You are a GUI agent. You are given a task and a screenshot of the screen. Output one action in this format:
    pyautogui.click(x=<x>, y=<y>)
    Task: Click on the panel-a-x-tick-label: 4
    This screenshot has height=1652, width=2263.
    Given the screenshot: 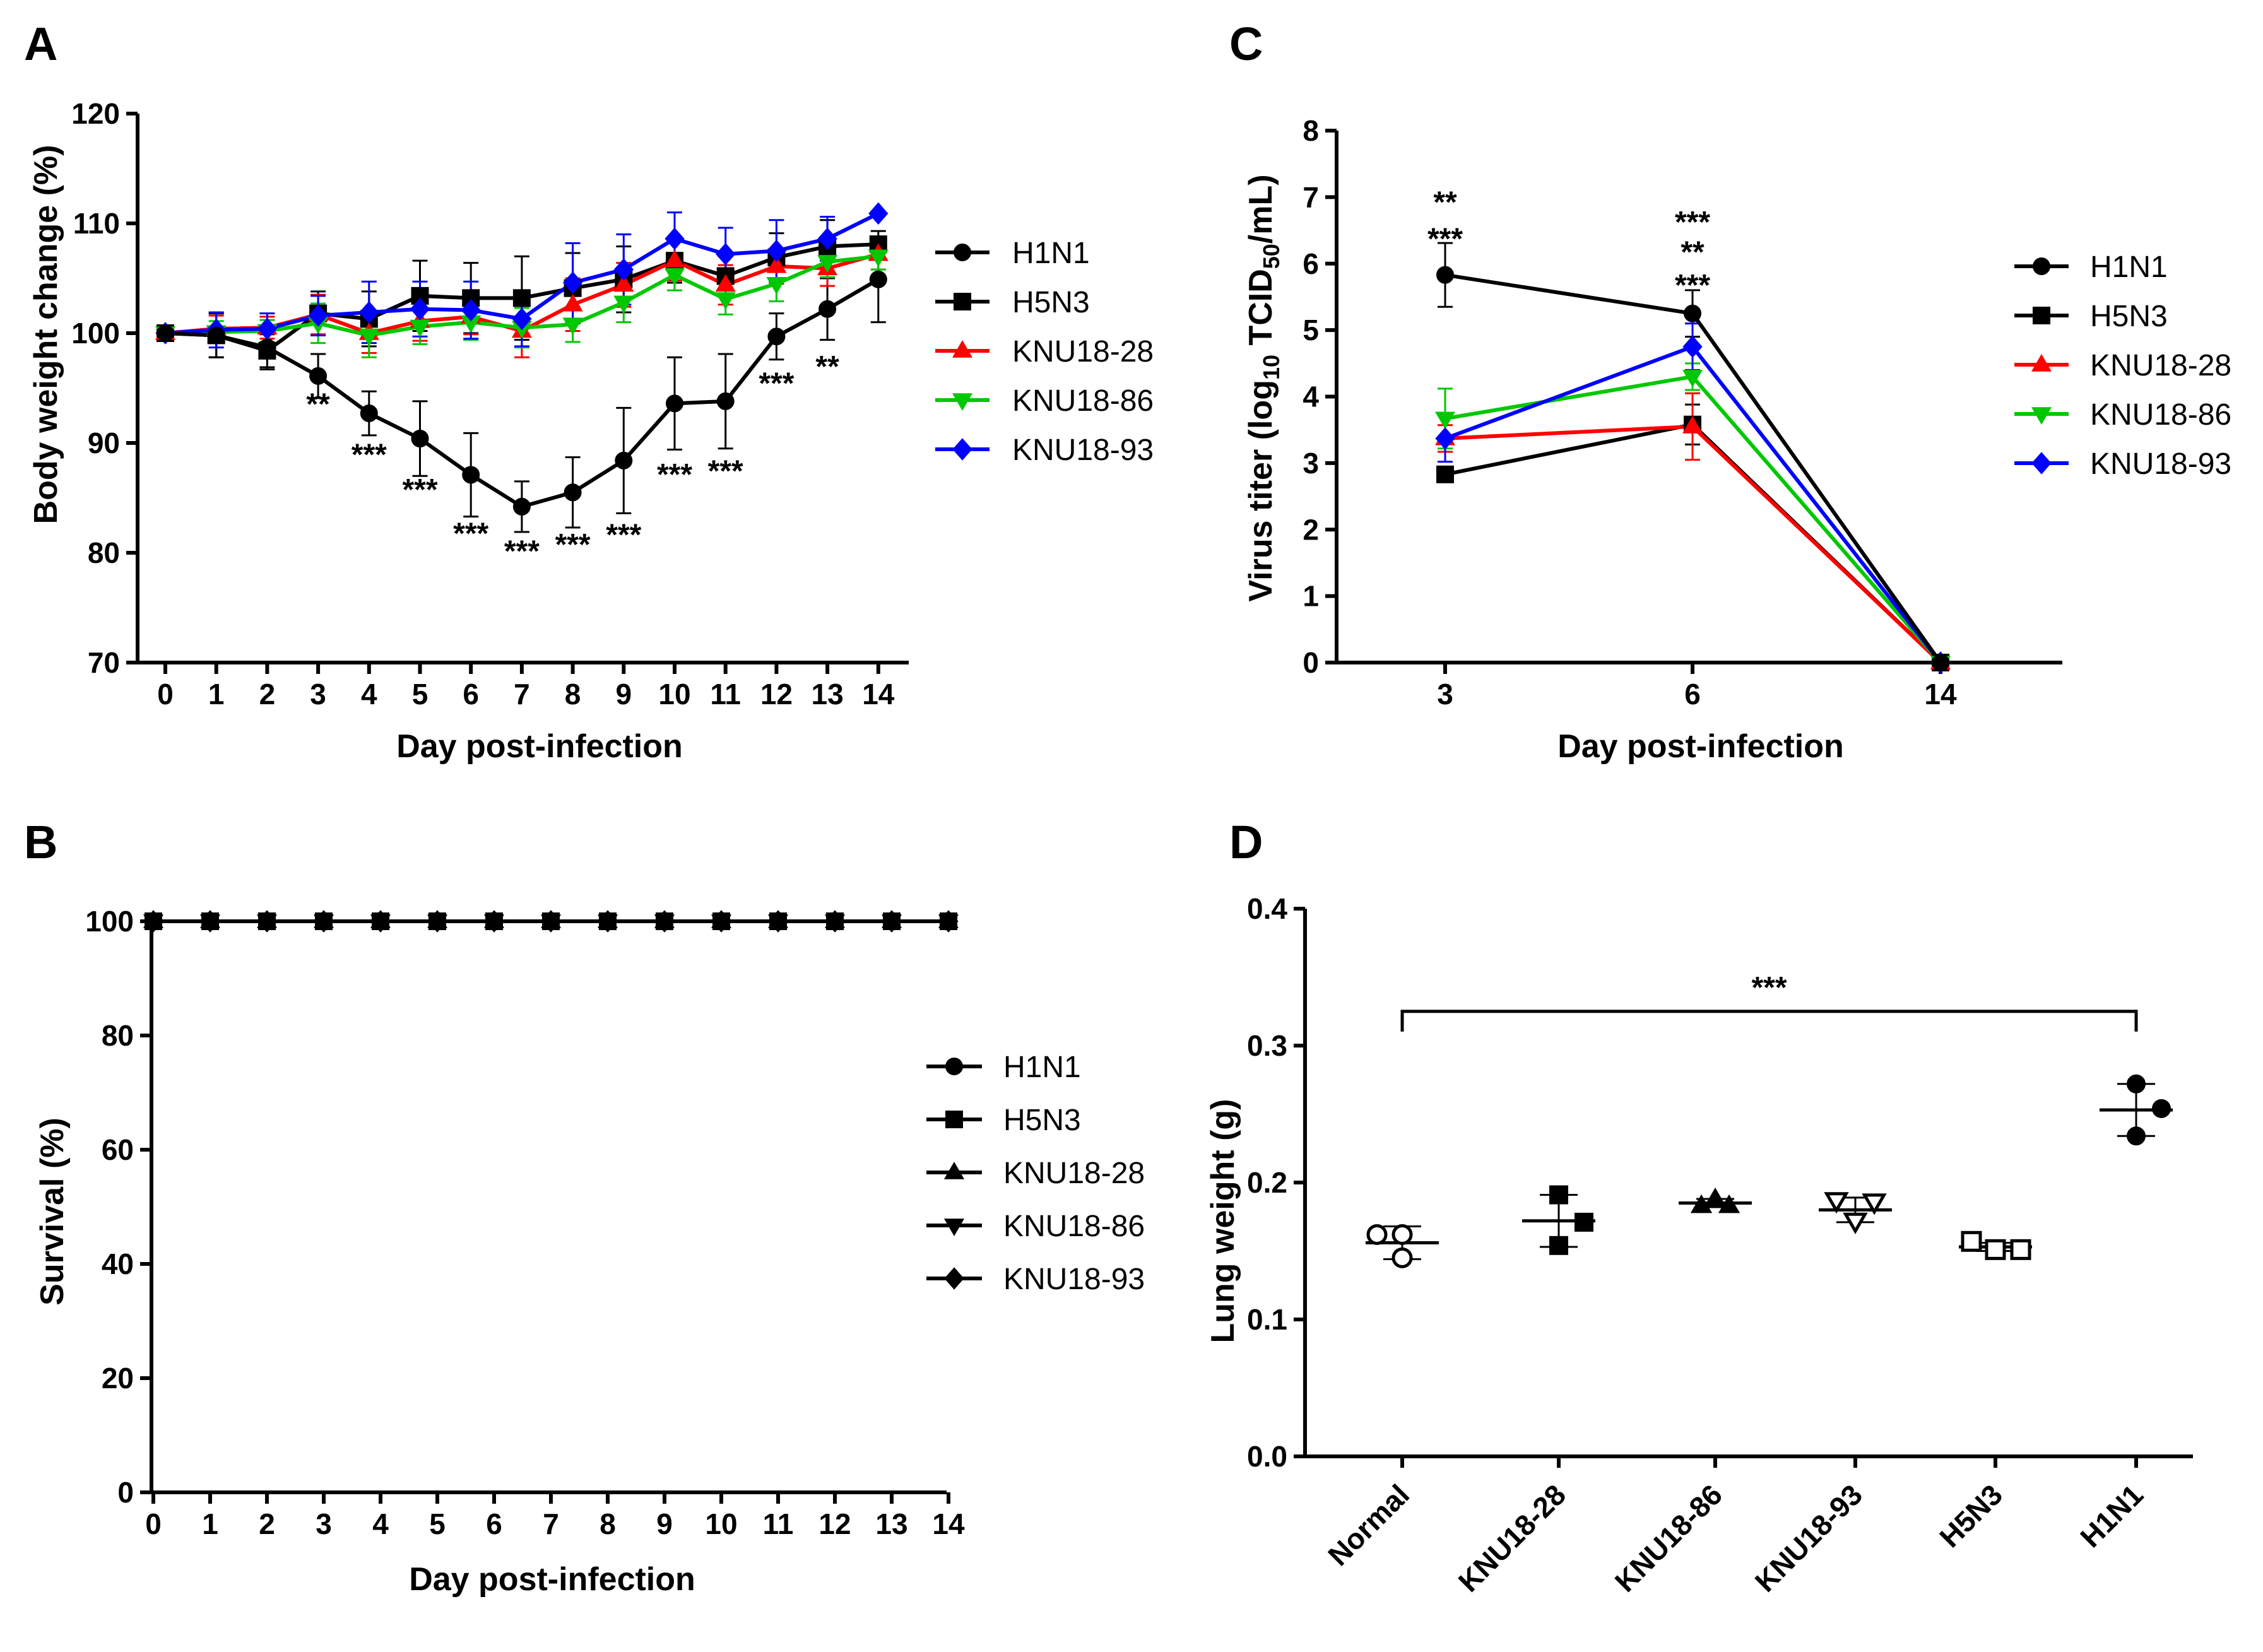 What is the action you would take?
    pyautogui.click(x=369, y=694)
    